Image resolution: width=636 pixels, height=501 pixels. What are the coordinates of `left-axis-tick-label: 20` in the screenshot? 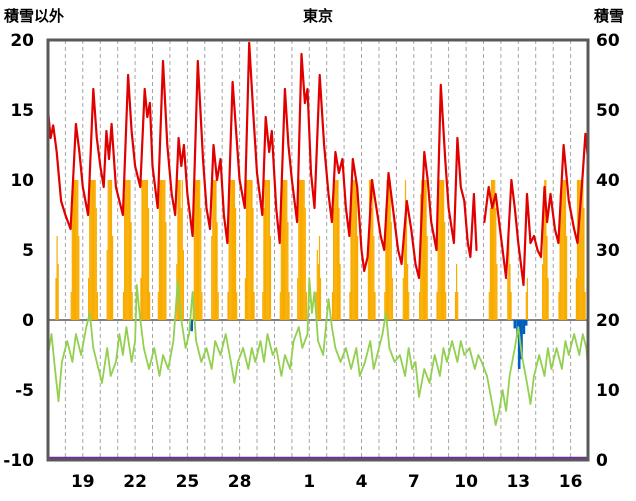 It's located at (22, 41).